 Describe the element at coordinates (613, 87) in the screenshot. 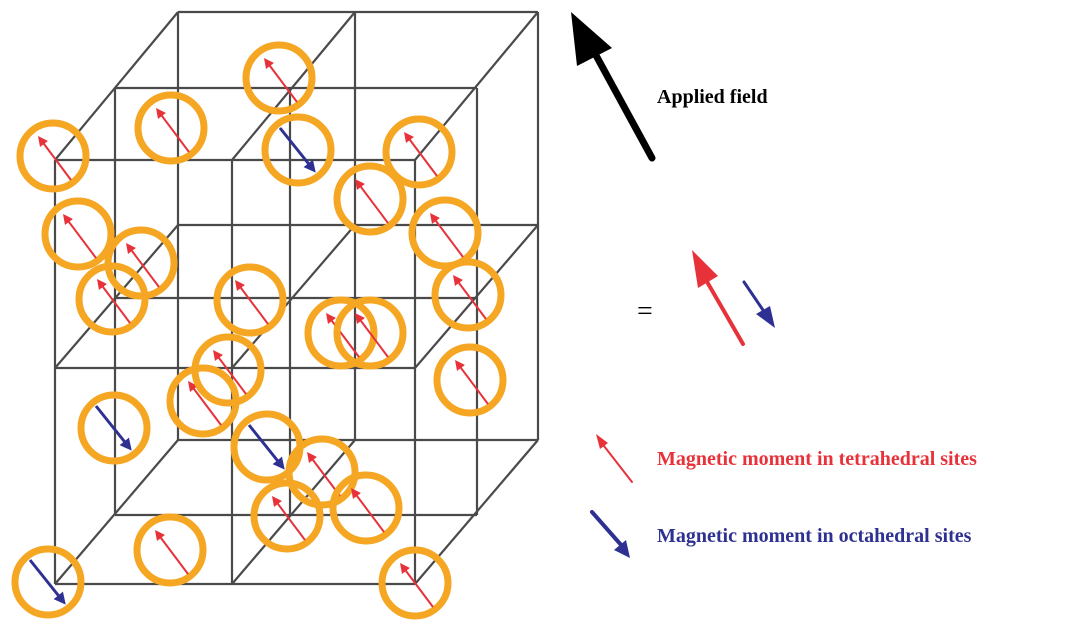

I see `applied-field-arrow` at that location.